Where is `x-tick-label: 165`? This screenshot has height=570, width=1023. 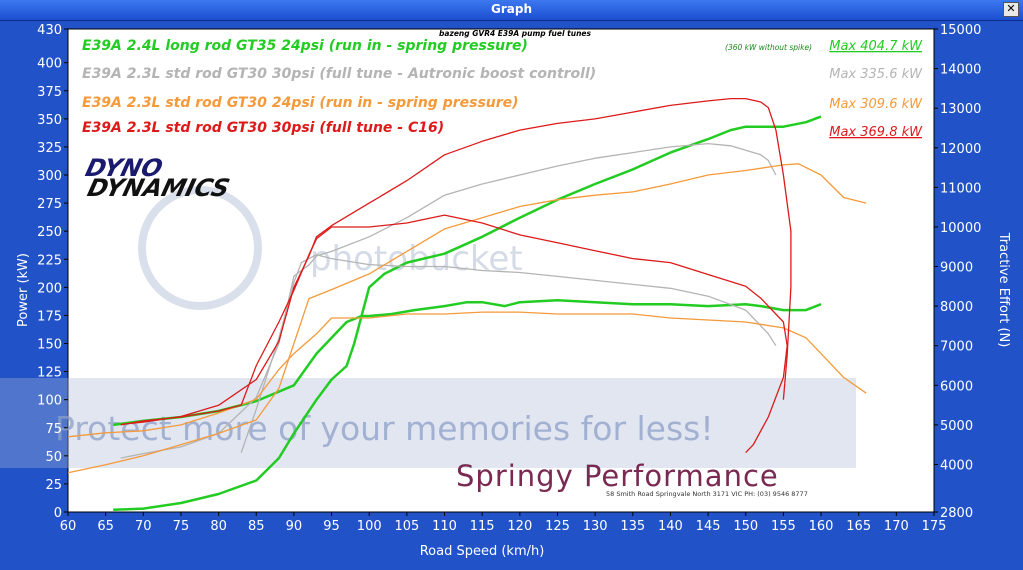
x-tick-label: 165 is located at coordinates (858, 526).